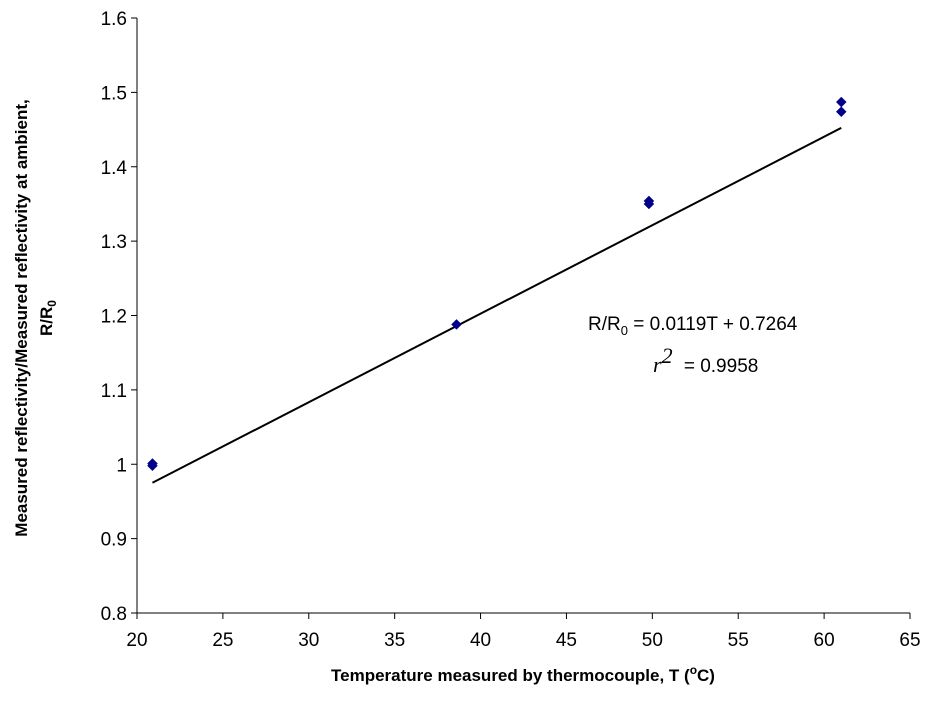 Image resolution: width=940 pixels, height=711 pixels. What do you see at coordinates (222, 640) in the screenshot?
I see `x-tick-label: 25` at bounding box center [222, 640].